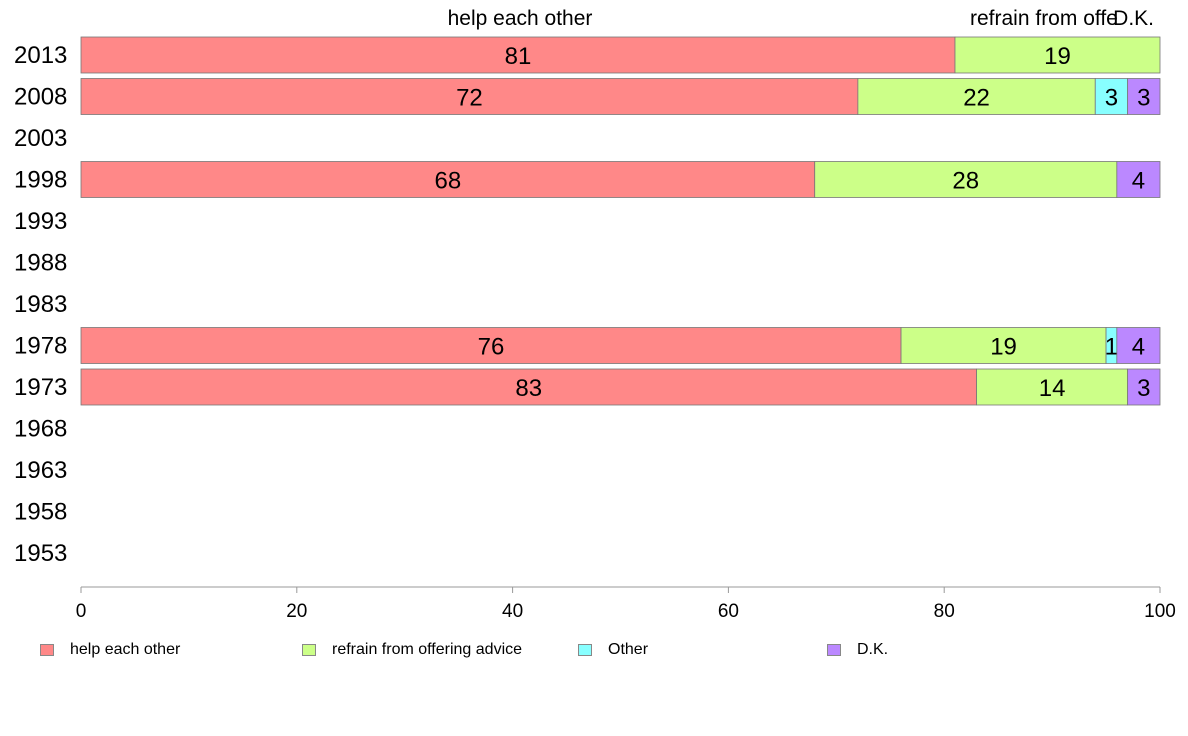 The height and width of the screenshot is (736, 1188). I want to click on legend-label-3: D.K., so click(873, 649).